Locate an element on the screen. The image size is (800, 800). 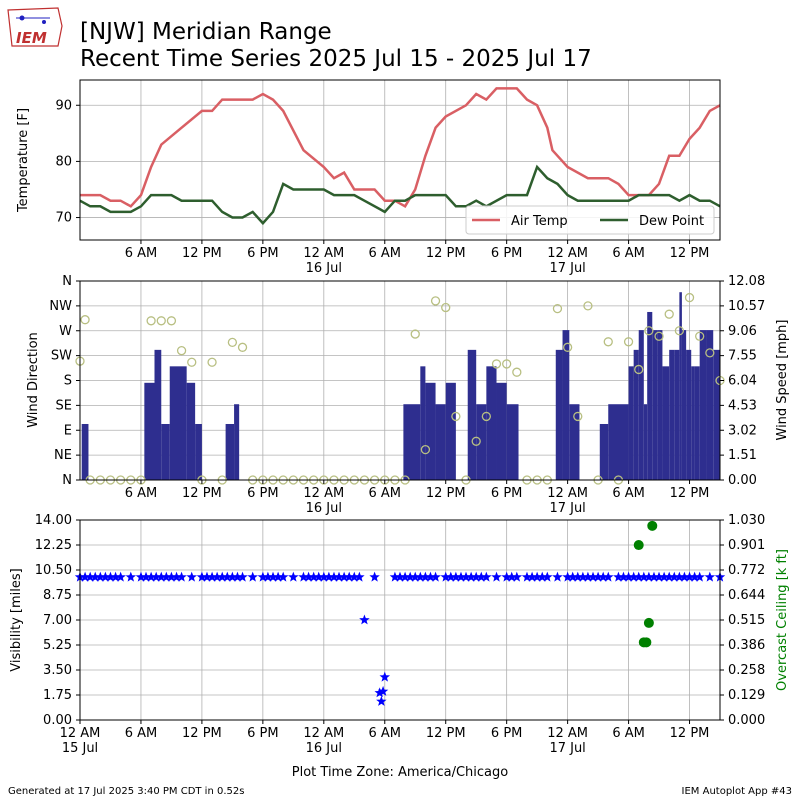
wind-direction-y-label: Wind Direction is located at coordinates (33, 380).